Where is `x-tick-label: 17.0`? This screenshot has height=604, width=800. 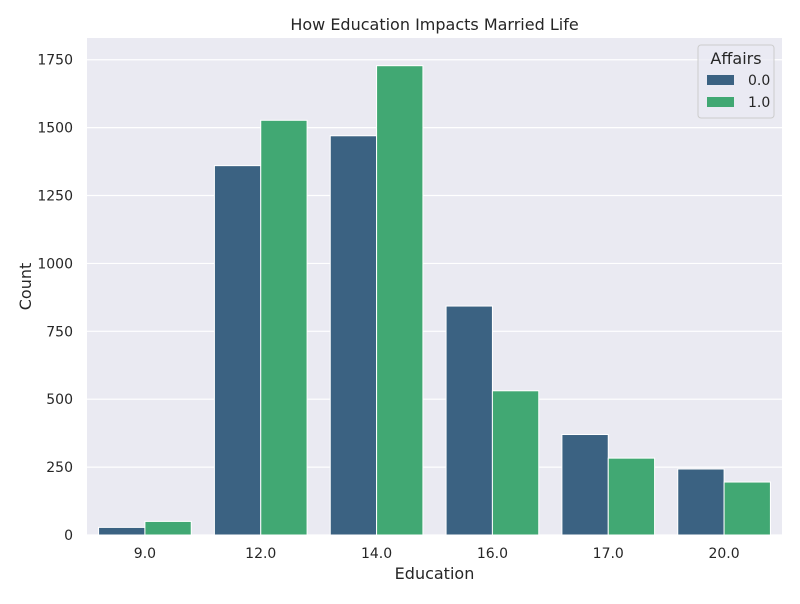
x-tick-label: 17.0 is located at coordinates (608, 554).